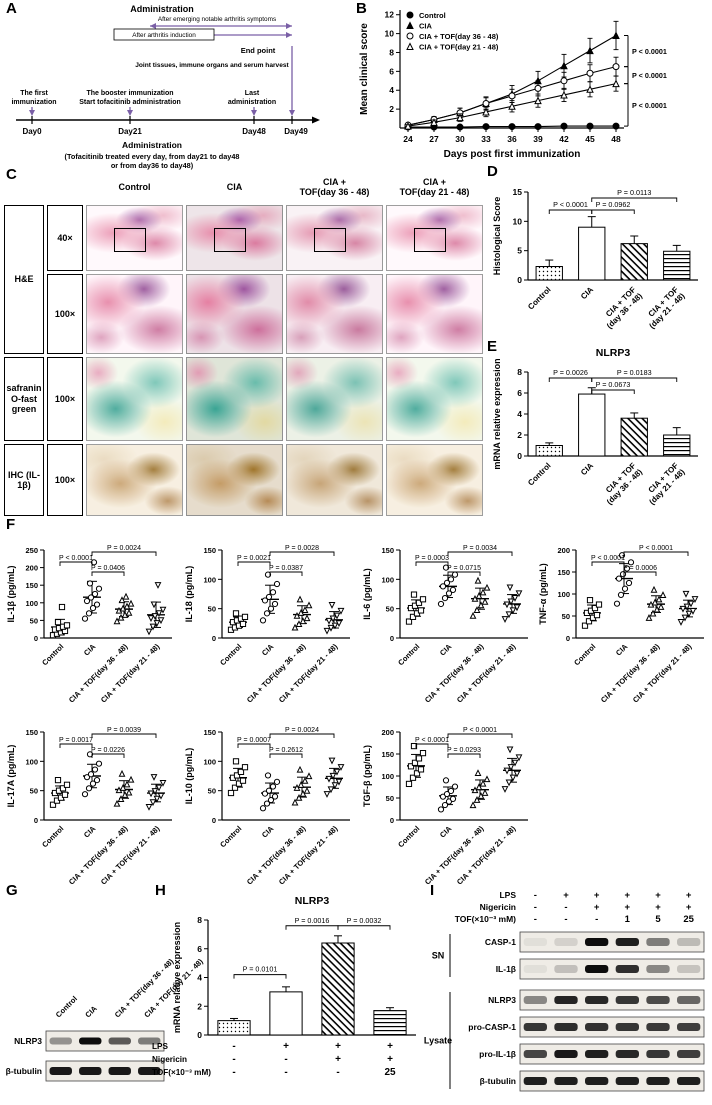 The width and height of the screenshot is (712, 1105). Describe the element at coordinates (169, 1059) in the screenshot. I see `svg-text: Nigericin` at that location.